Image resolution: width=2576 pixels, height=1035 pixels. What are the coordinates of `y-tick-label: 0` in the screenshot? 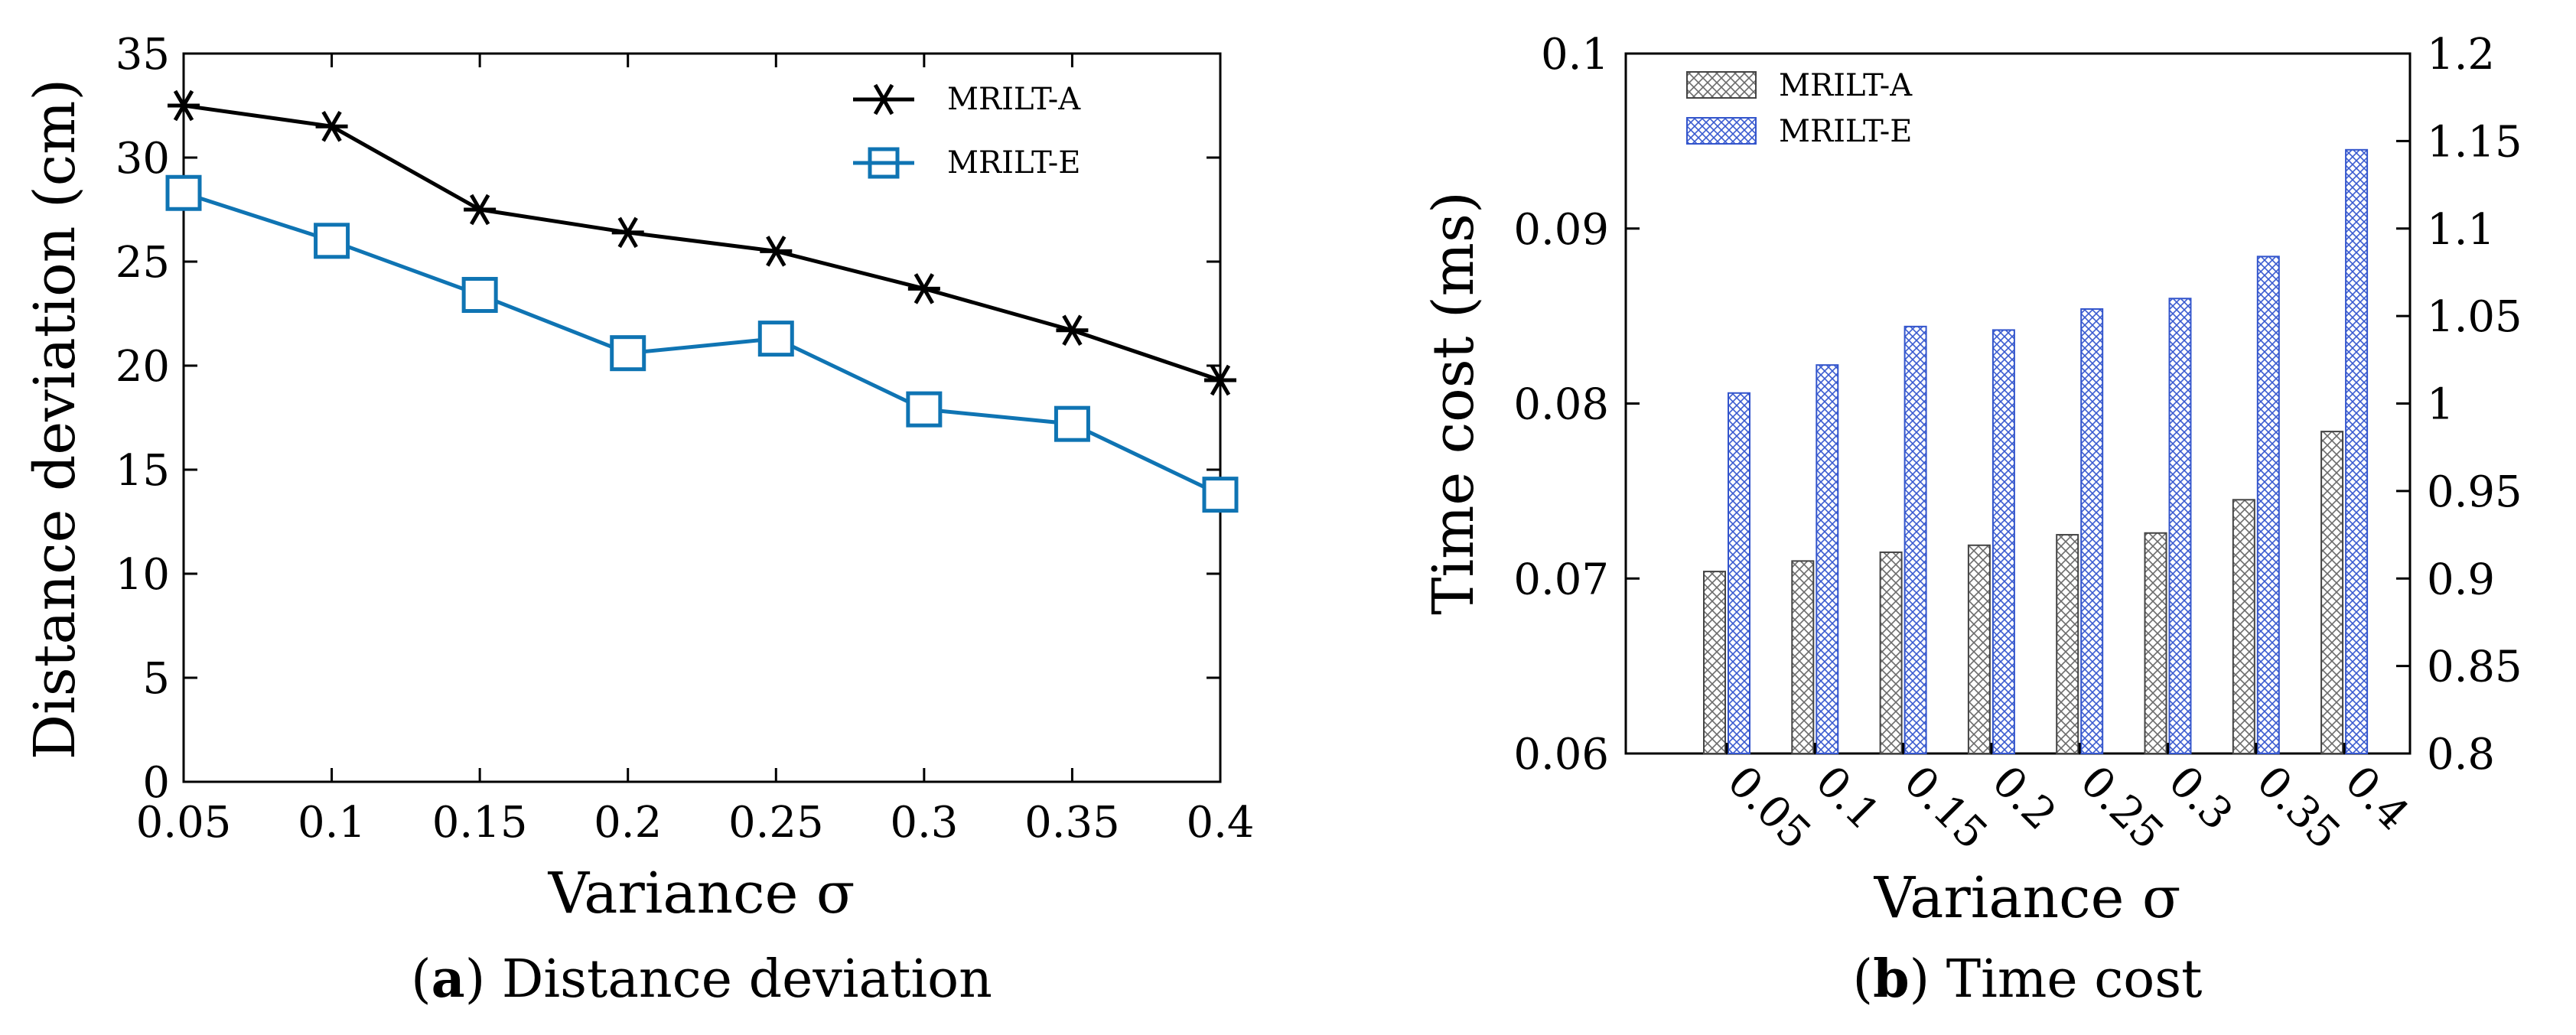 It's located at (156, 783).